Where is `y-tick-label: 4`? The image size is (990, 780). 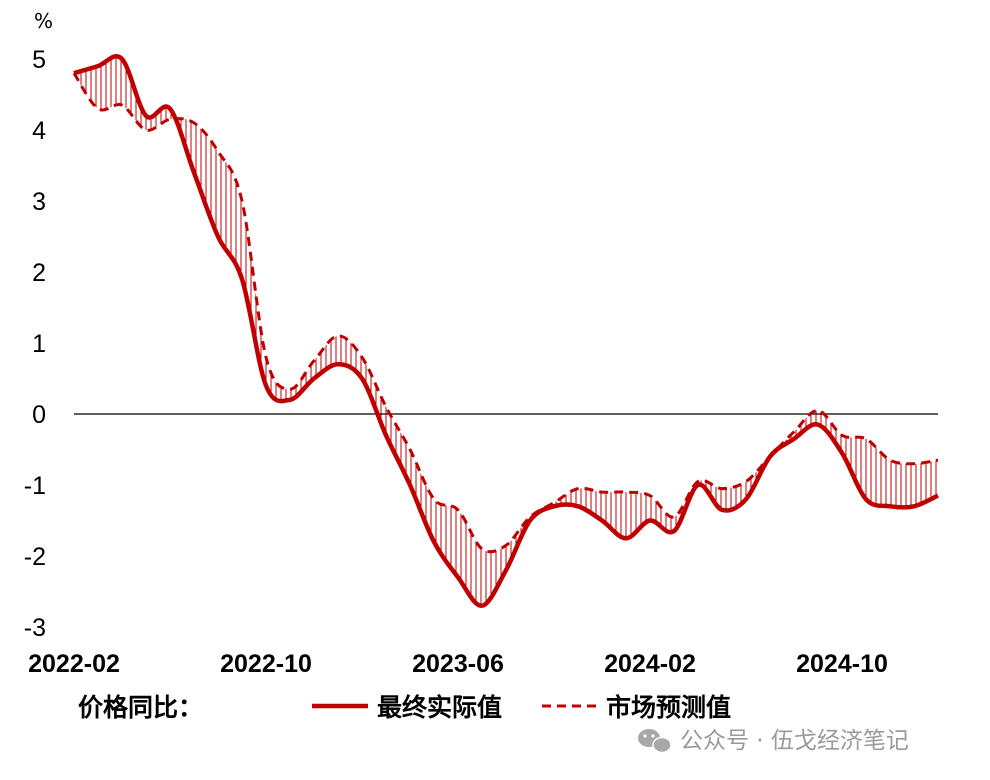 y-tick-label: 4 is located at coordinates (39, 131).